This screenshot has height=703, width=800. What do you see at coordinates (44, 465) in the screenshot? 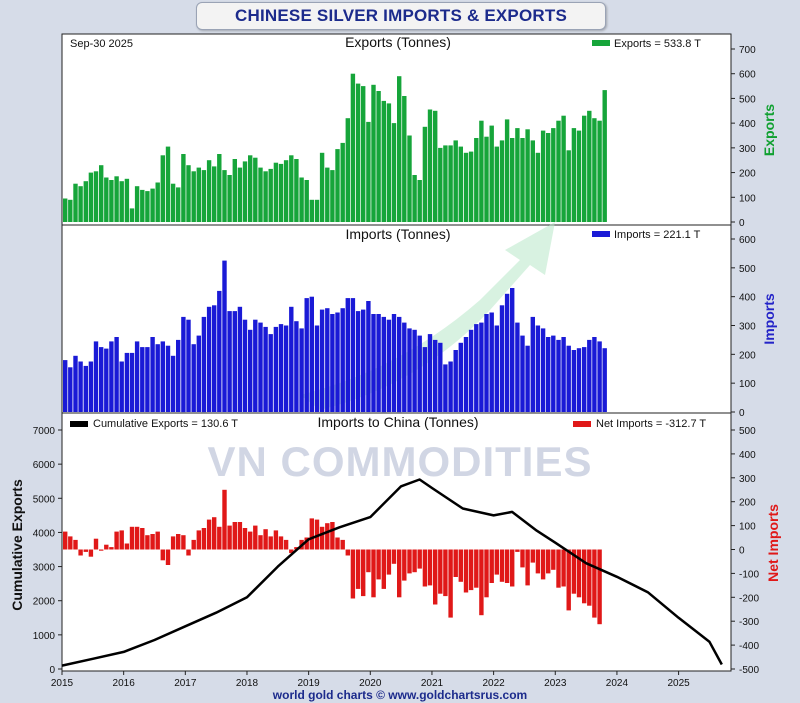
I see `cumulative-tick: 6000` at bounding box center [44, 465].